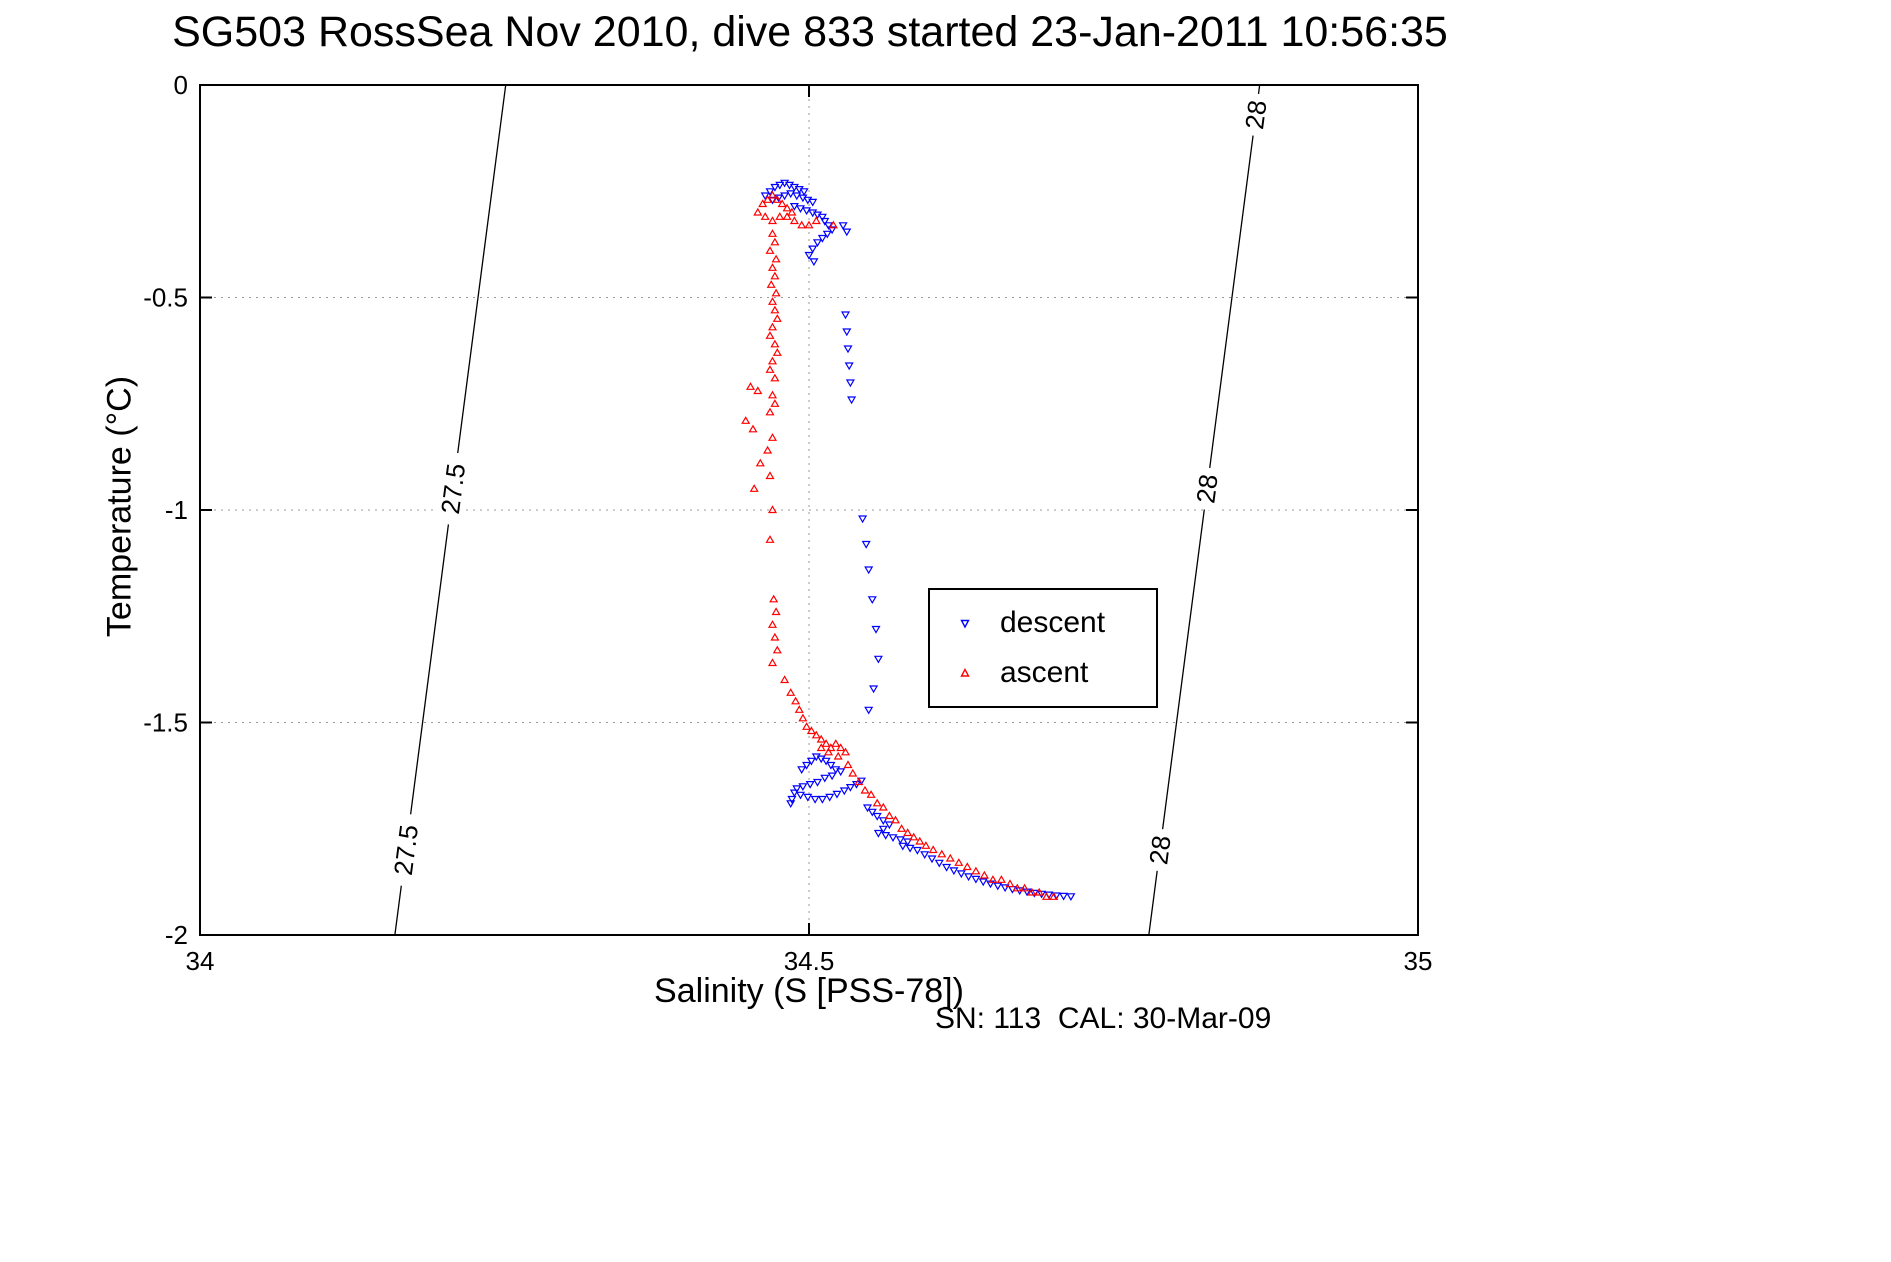 The width and height of the screenshot is (1891, 1262). I want to click on legend-label-ascent: ascent, so click(1044, 672).